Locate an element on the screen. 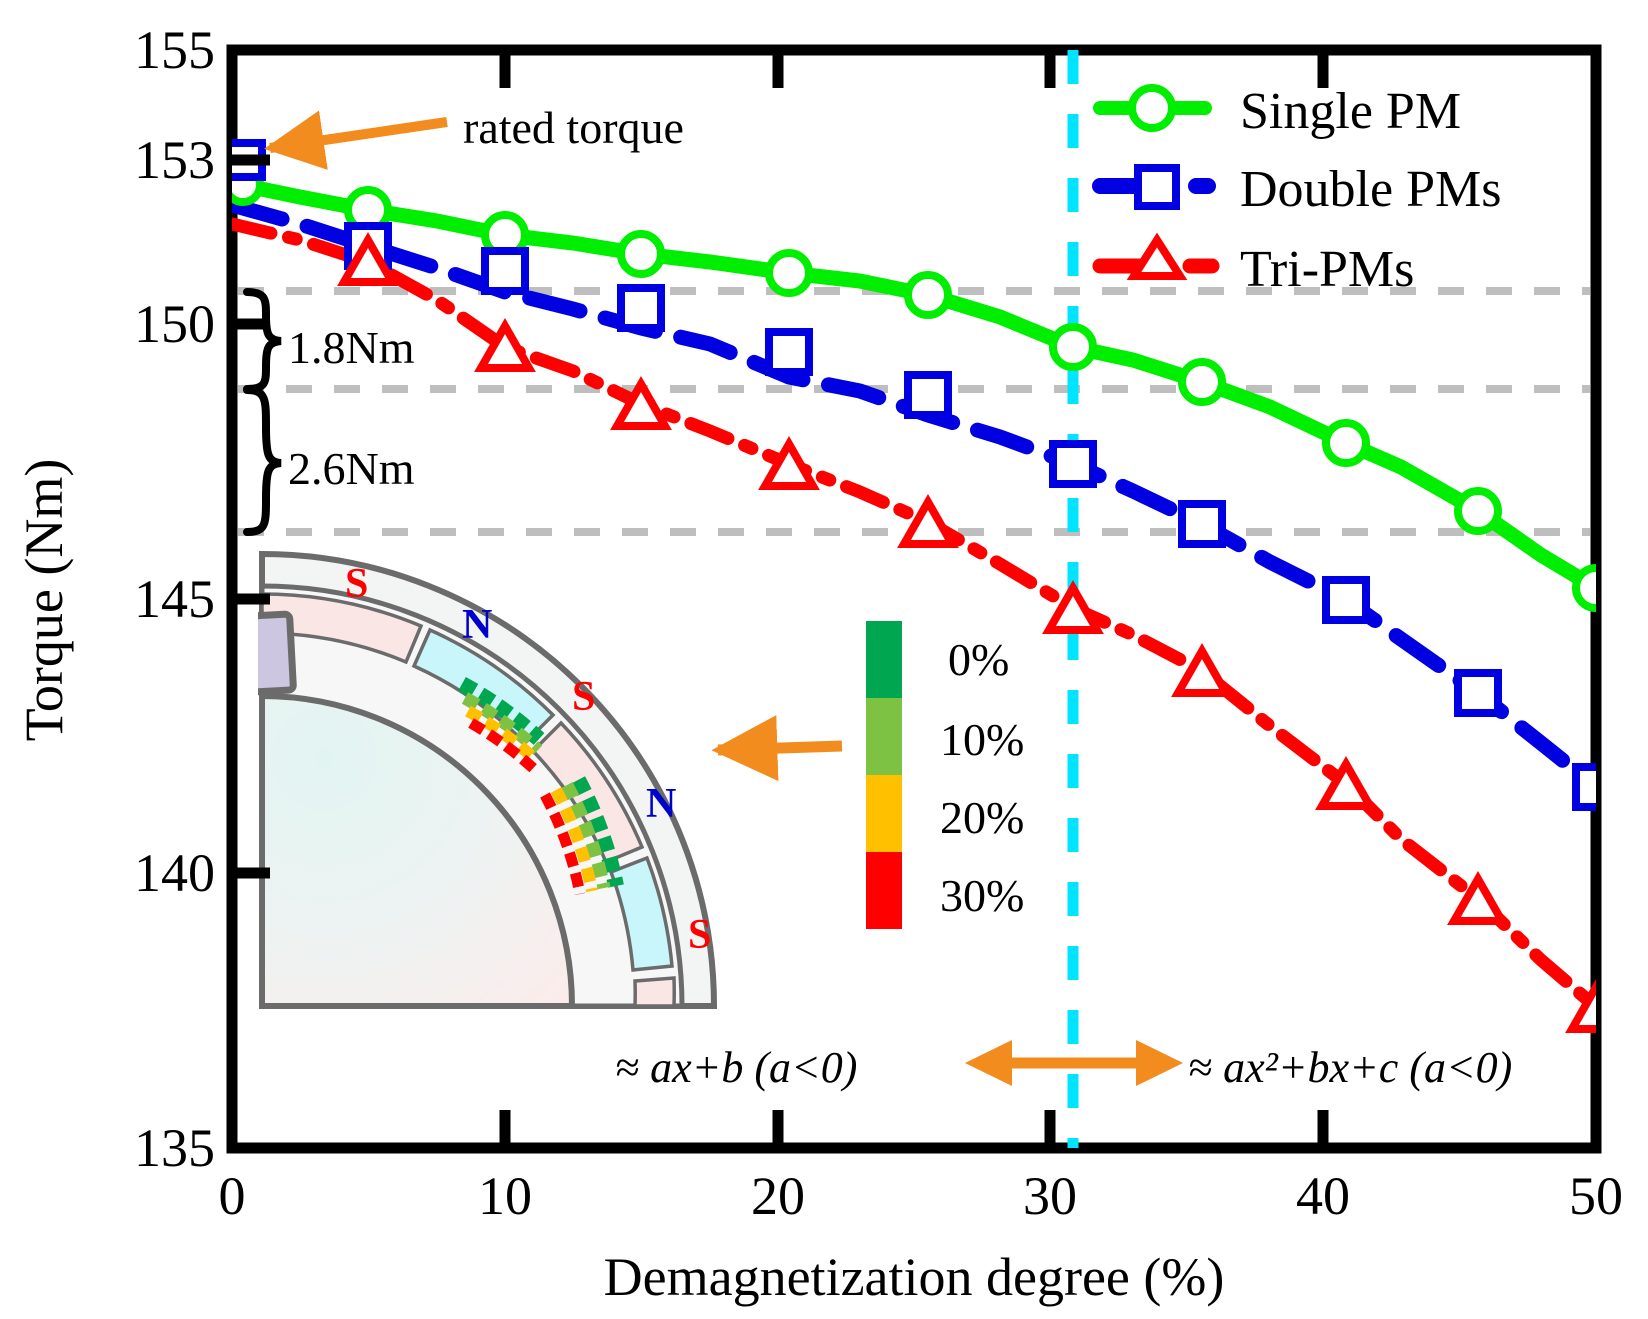  colorbar-label-20: 20% is located at coordinates (982, 817).